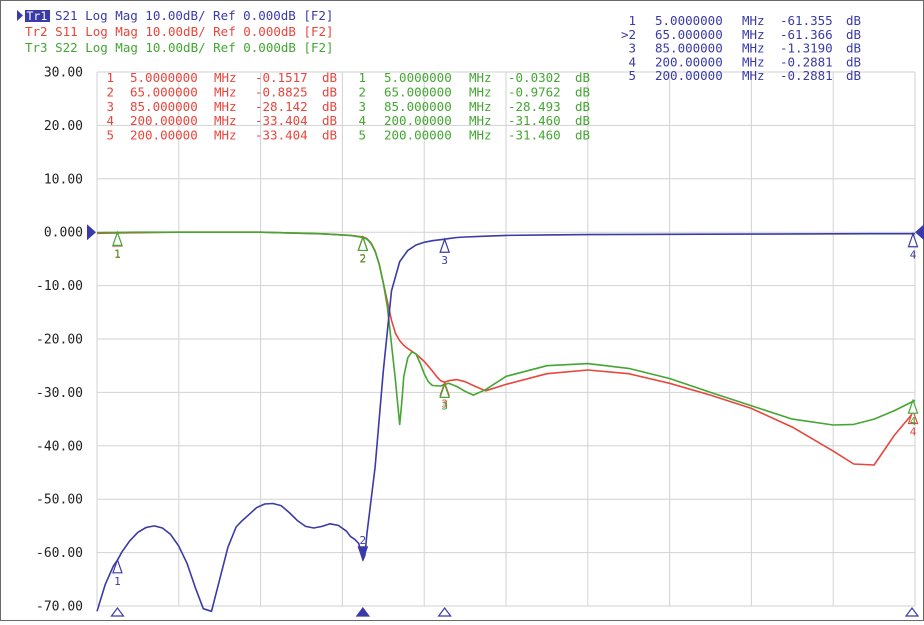  I want to click on marker-s21-3: 3, so click(444, 252).